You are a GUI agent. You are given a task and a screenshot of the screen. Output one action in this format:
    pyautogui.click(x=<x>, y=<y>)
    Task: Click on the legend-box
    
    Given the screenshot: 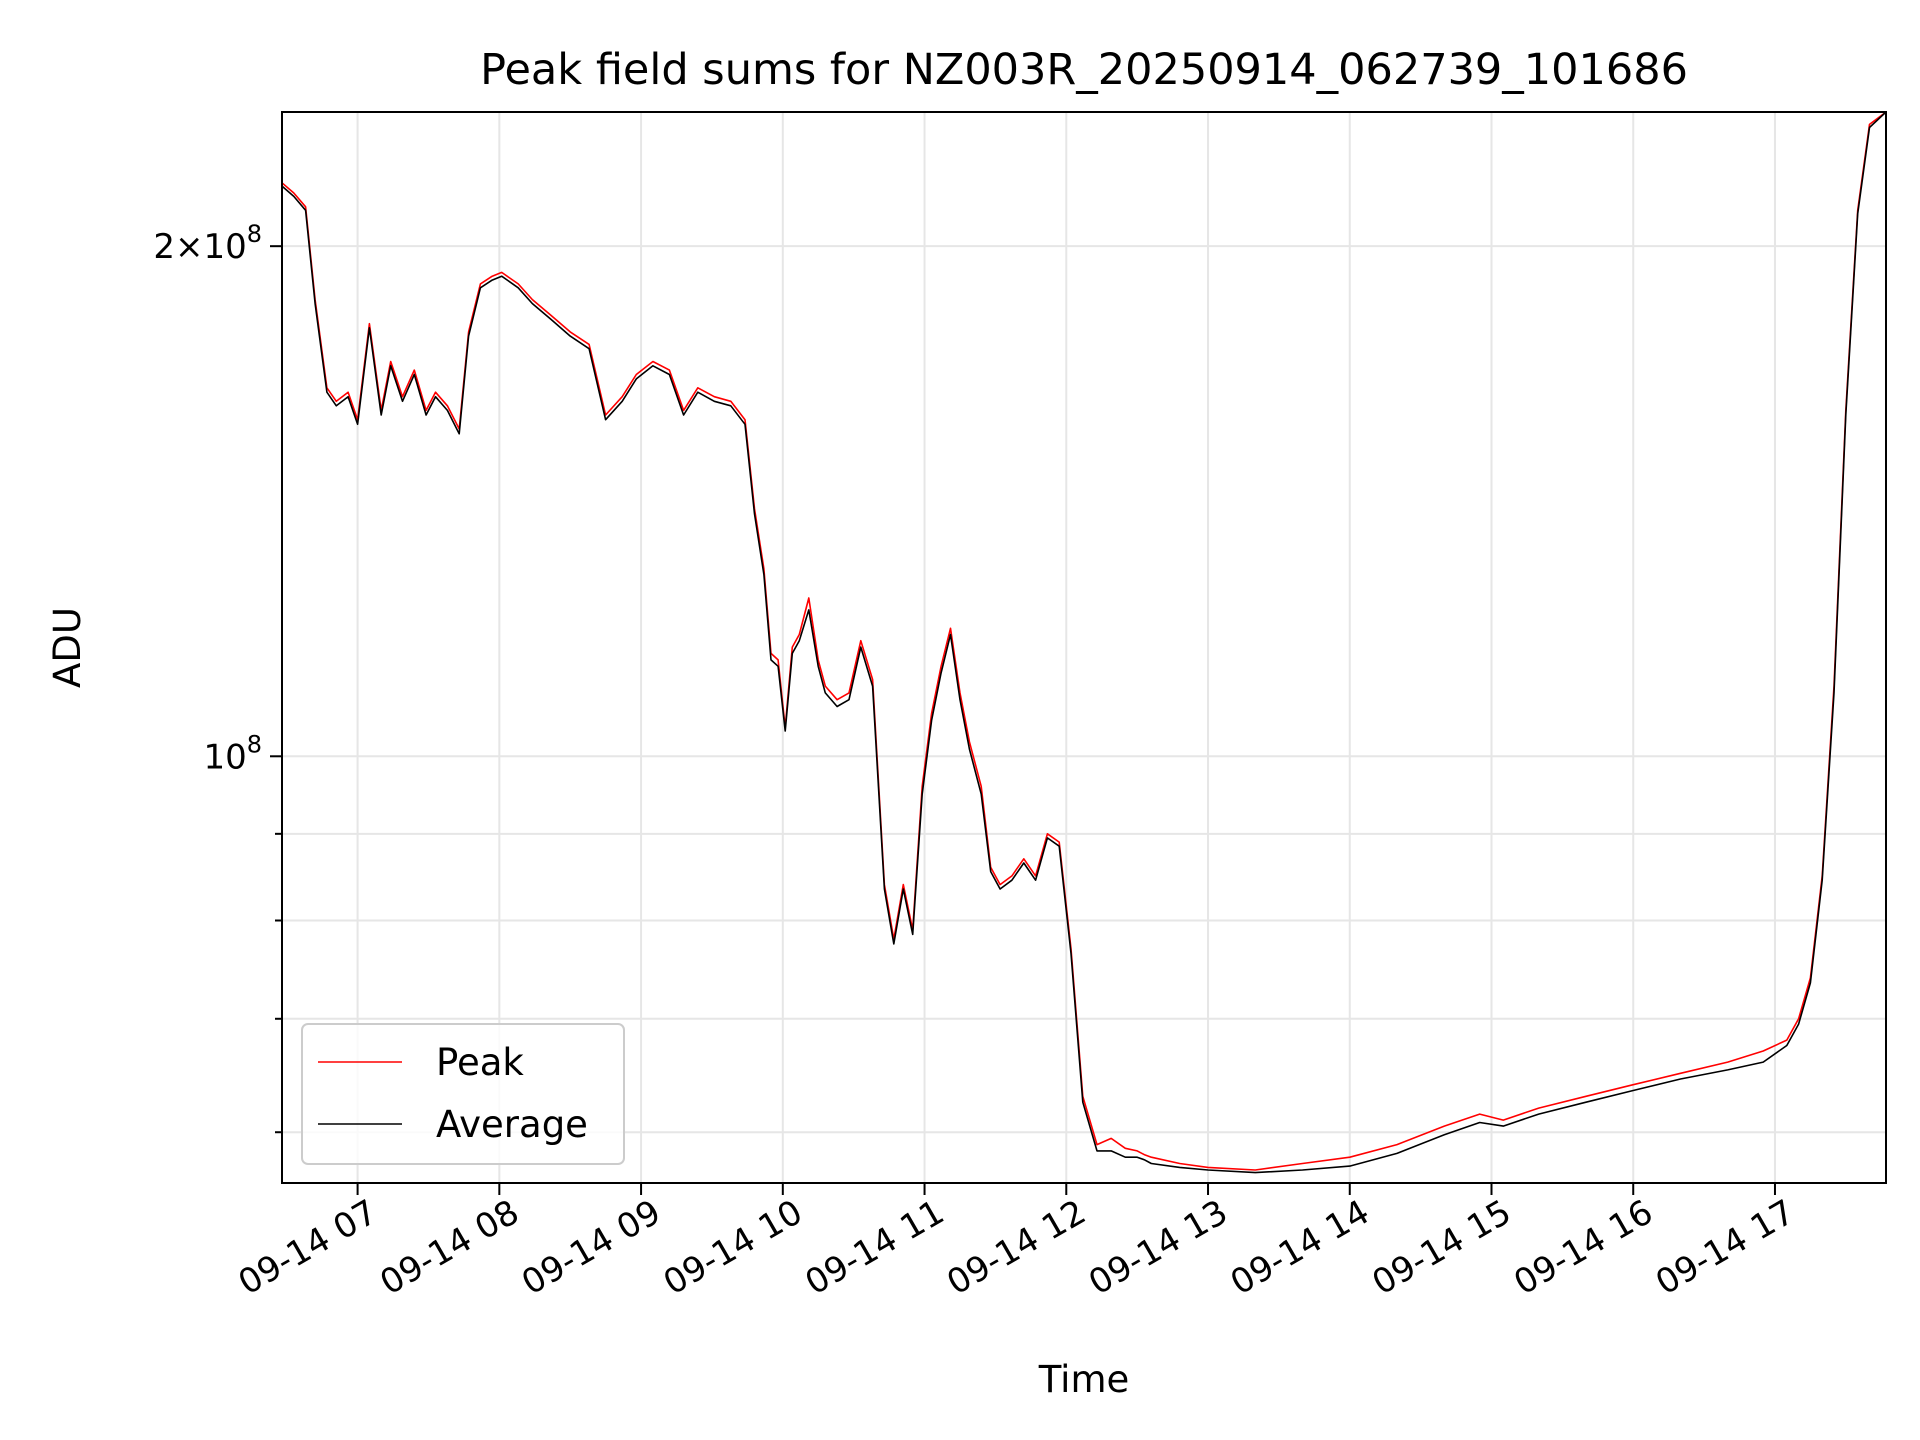 What is the action you would take?
    pyautogui.click(x=463, y=1094)
    